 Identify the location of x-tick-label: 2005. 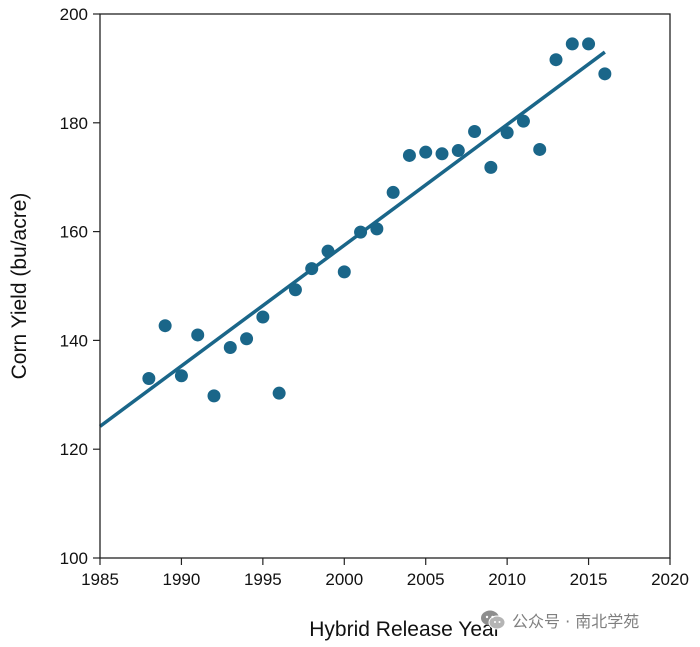
(426, 579).